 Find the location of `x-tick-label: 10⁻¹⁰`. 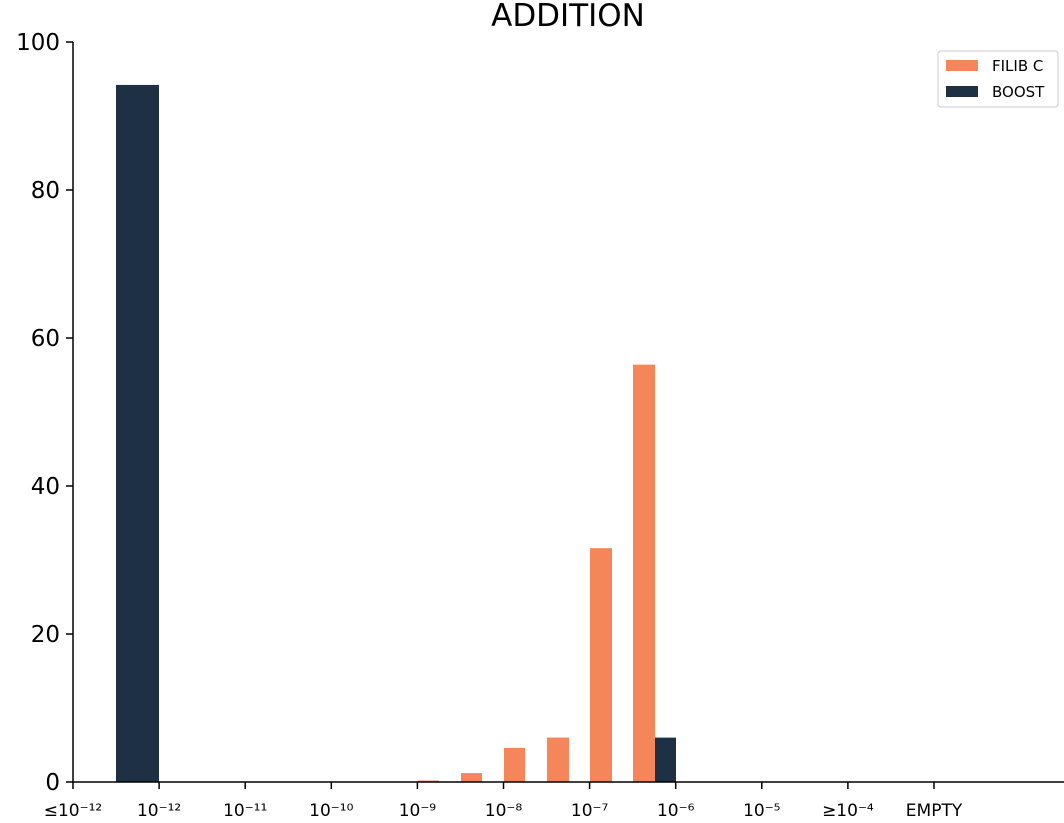

x-tick-label: 10⁻¹⁰ is located at coordinates (331, 811).